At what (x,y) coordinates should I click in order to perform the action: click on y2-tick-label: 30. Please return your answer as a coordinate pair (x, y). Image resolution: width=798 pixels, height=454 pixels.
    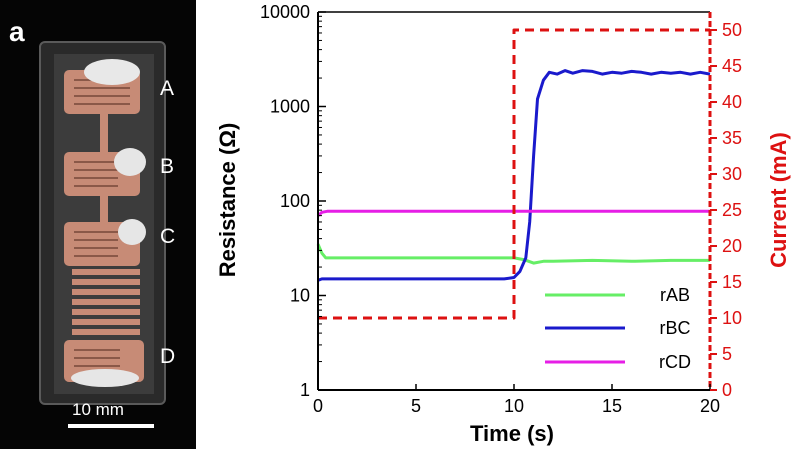
    Looking at the image, I should click on (732, 174).